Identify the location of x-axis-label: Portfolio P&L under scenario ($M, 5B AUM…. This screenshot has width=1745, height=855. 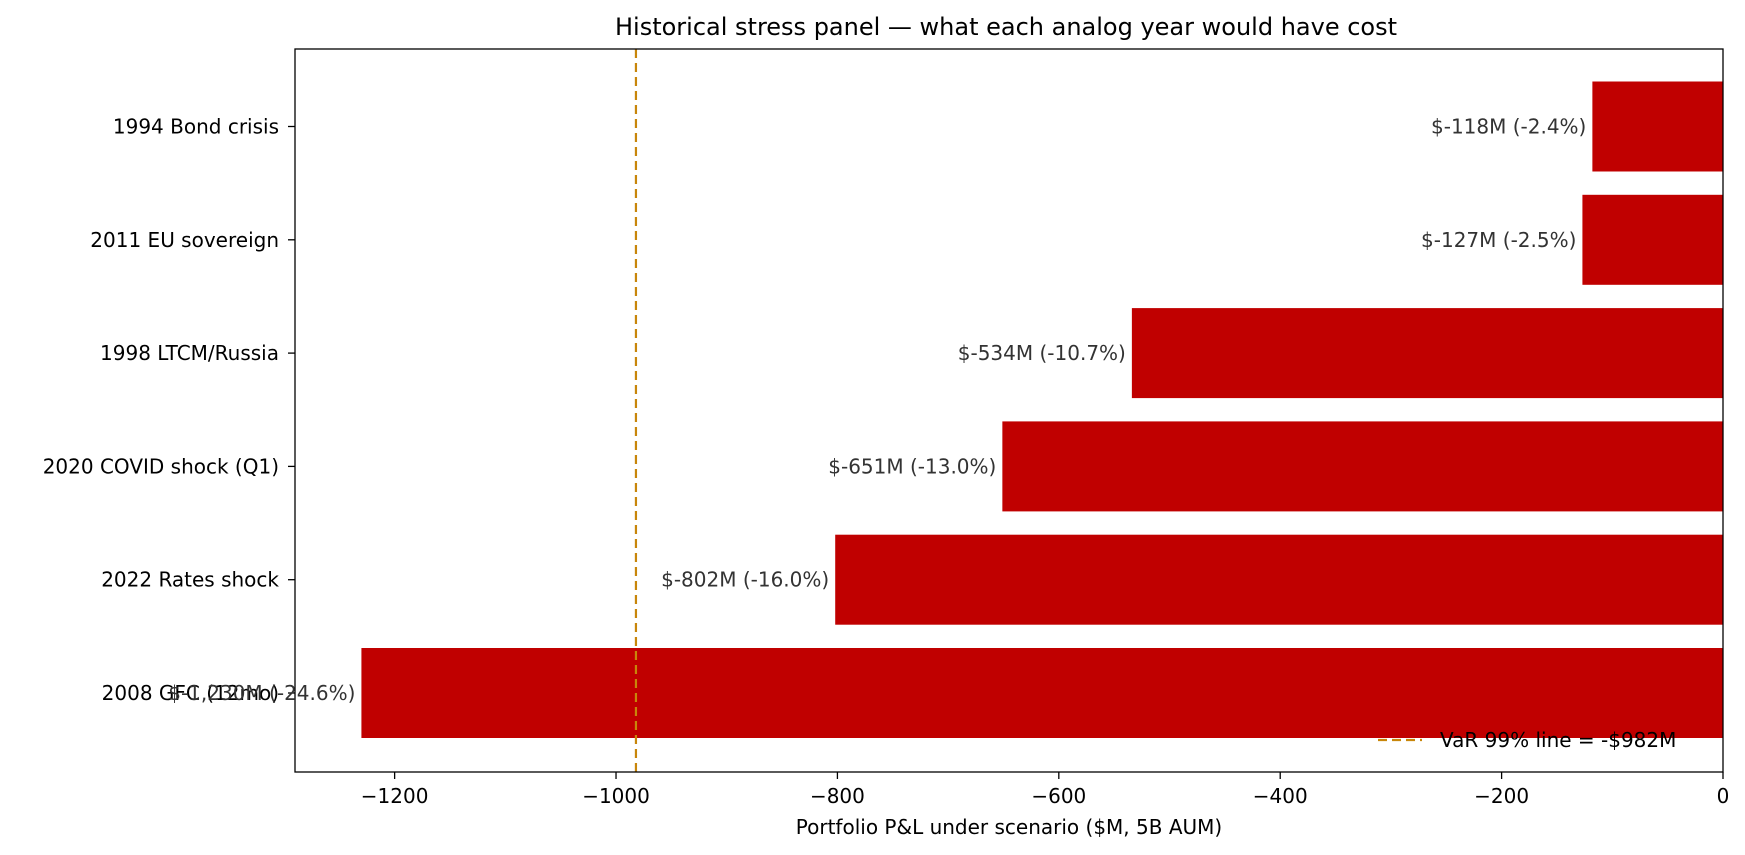
(1009, 827).